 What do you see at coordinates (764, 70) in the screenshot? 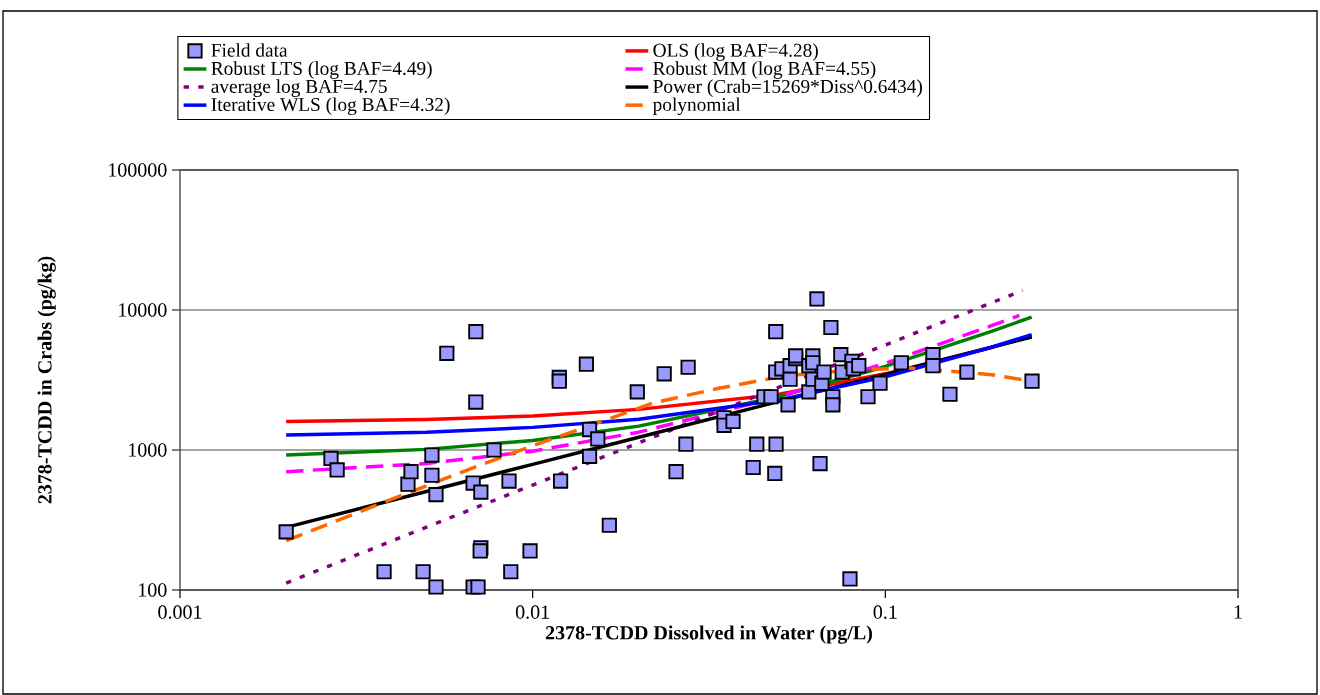
I see `legend-label: Robust MM (log BAF=4.55)` at bounding box center [764, 70].